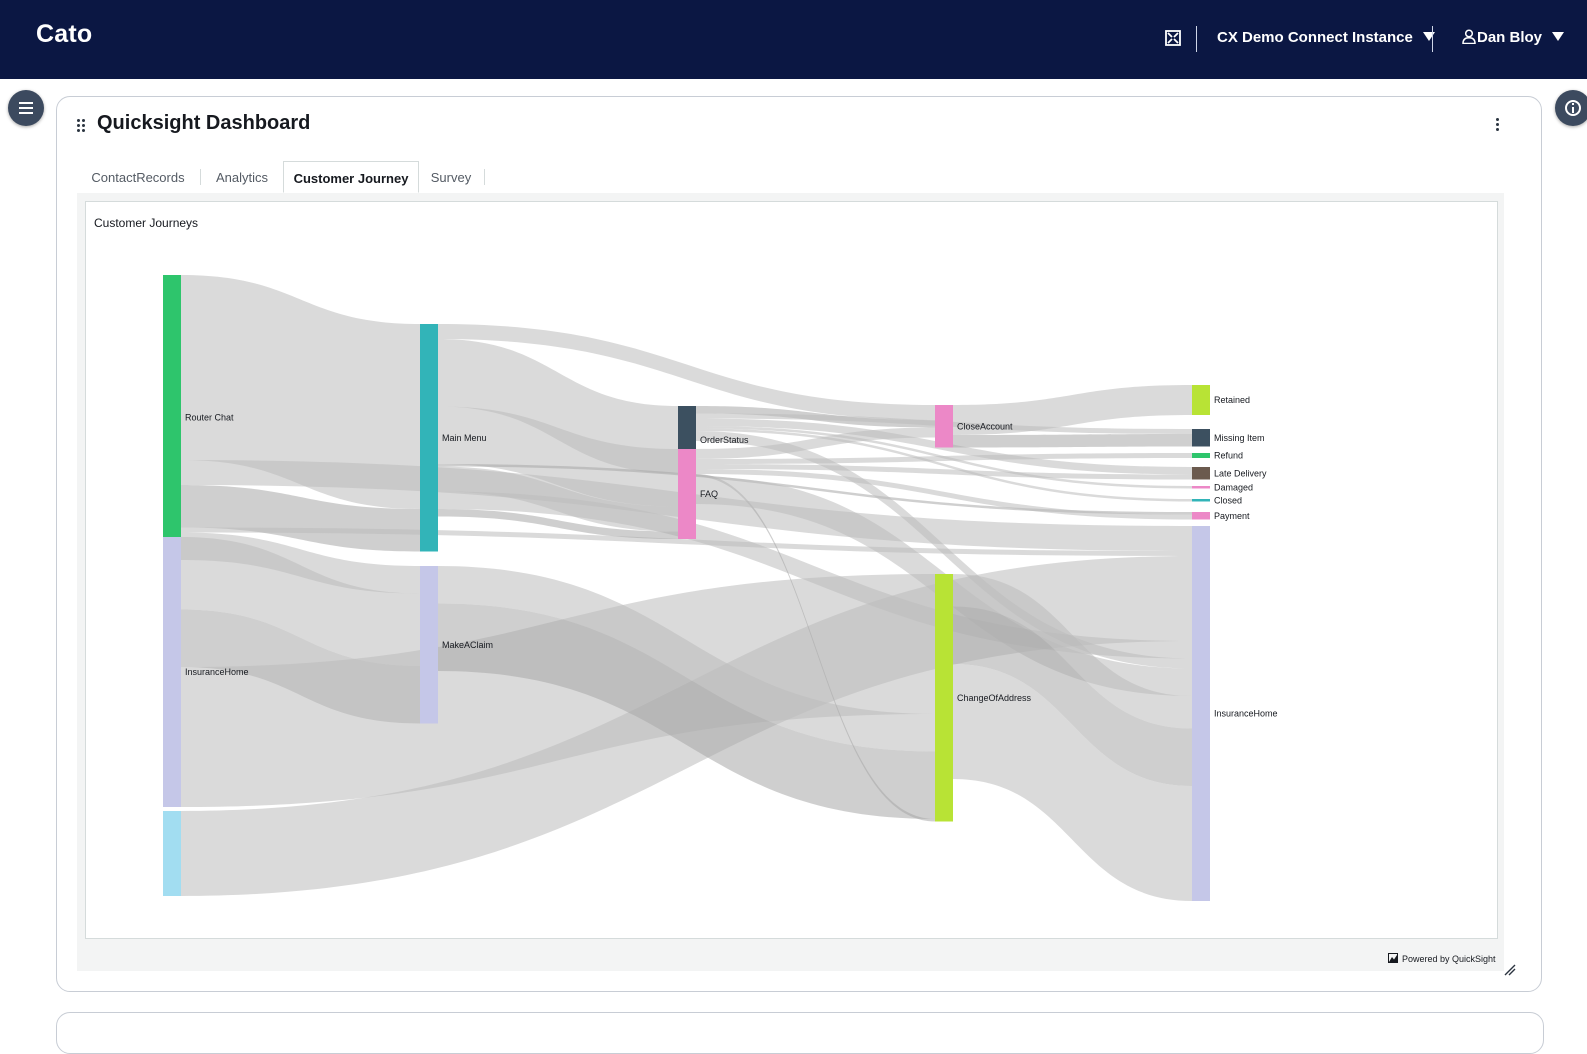 This screenshot has width=1587, height=1054. I want to click on info-icon, so click(1573, 108).